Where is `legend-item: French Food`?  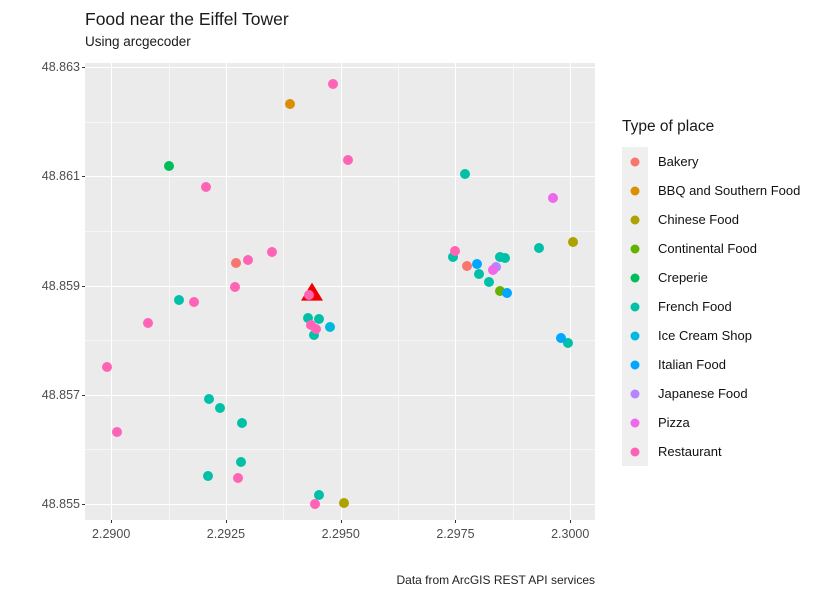
legend-item: French Food is located at coordinates (711, 306).